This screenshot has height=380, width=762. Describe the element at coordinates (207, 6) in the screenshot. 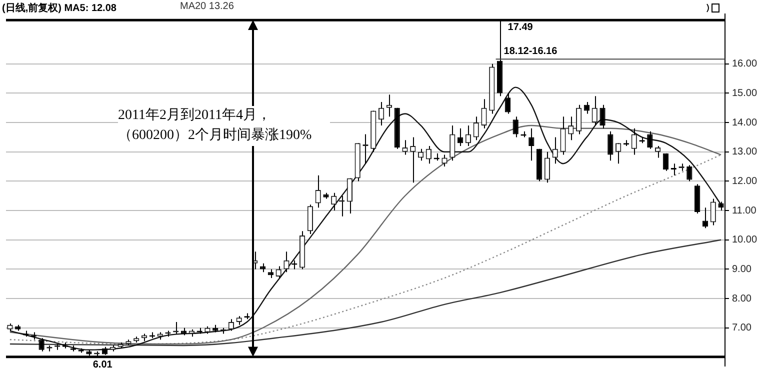

I see `chart-subtitle: MA20 13.26` at that location.